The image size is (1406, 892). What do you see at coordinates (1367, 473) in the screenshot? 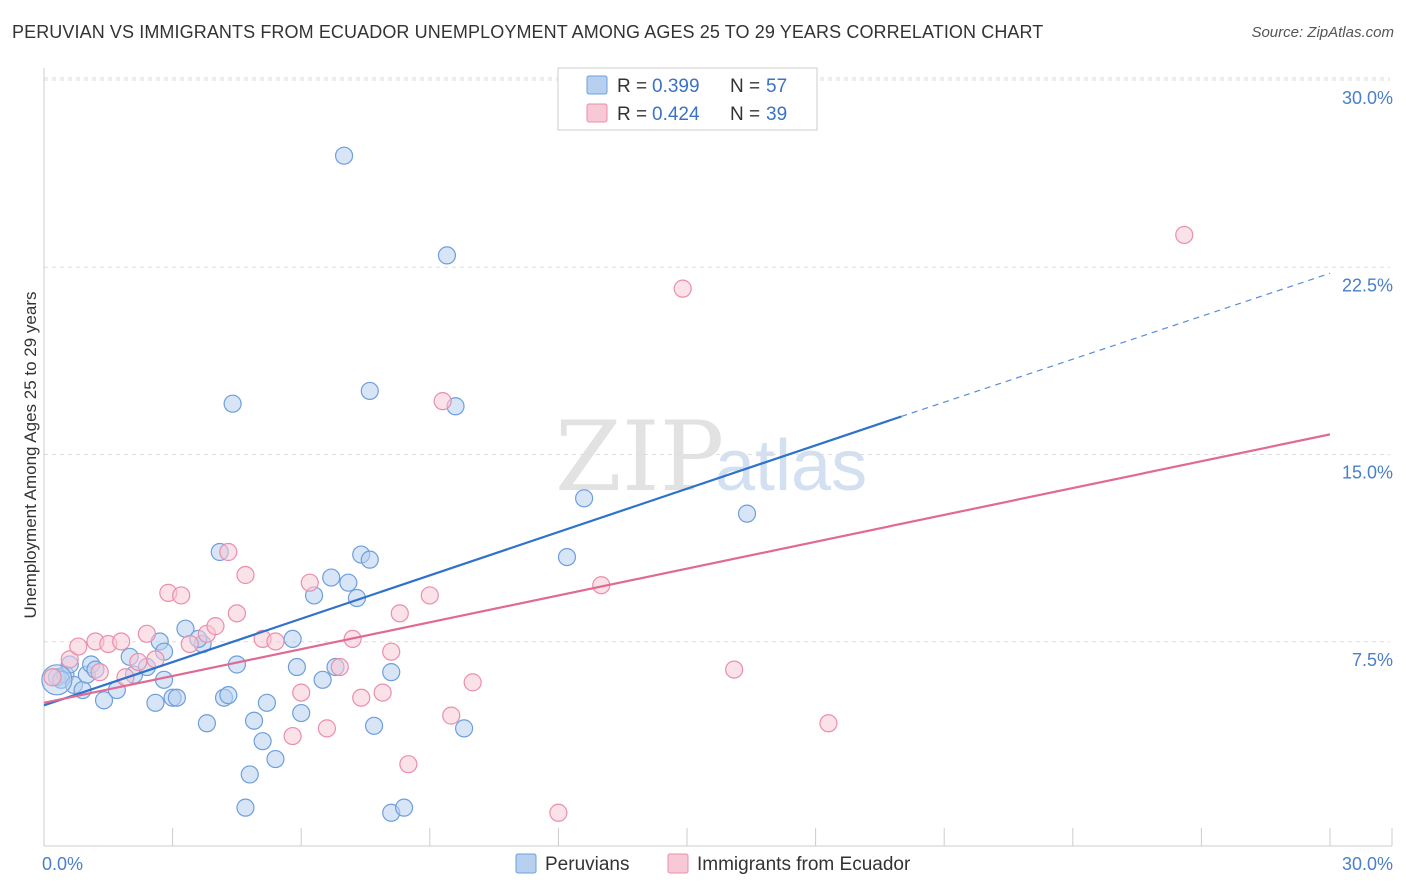
I see `y-tick-label-1: 15.0%` at bounding box center [1367, 473].